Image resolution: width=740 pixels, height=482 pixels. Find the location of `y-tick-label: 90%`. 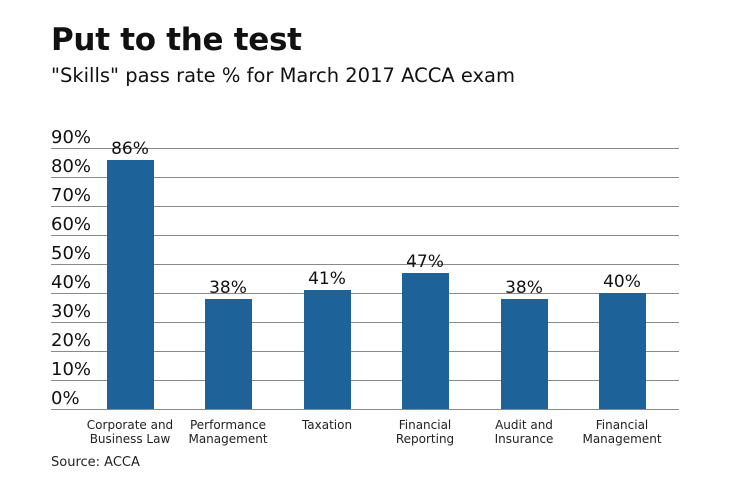

y-tick-label: 90% is located at coordinates (71, 137).